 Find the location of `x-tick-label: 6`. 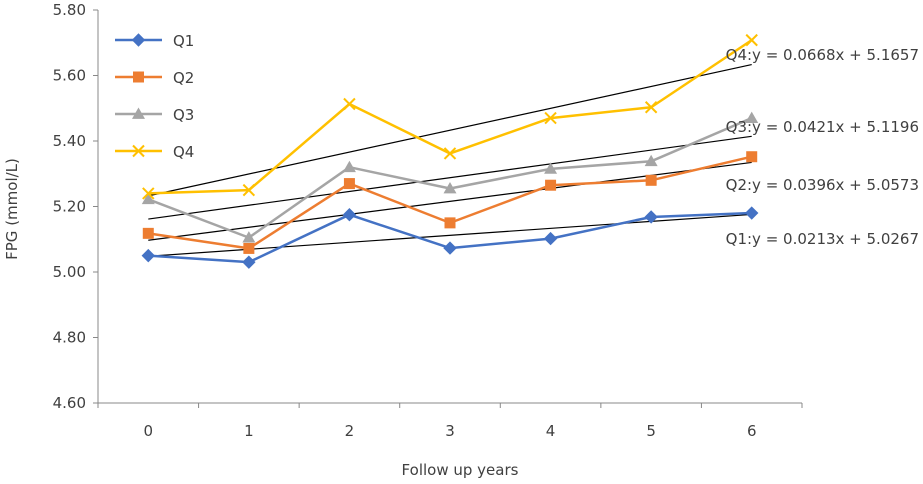

x-tick-label: 6 is located at coordinates (752, 431).